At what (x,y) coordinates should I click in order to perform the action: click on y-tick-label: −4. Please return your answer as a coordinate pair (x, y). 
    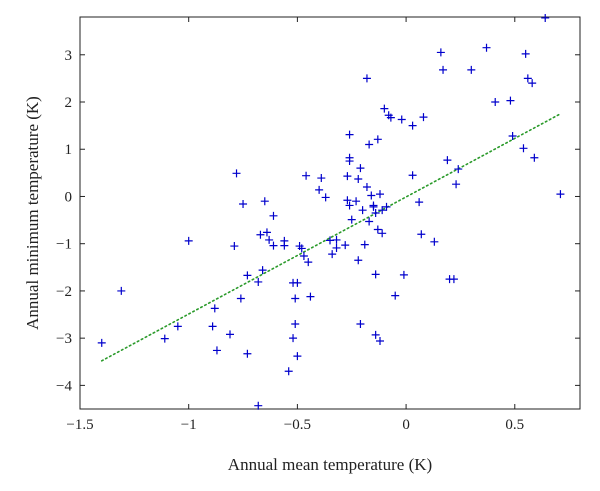
    Looking at the image, I should click on (64, 386).